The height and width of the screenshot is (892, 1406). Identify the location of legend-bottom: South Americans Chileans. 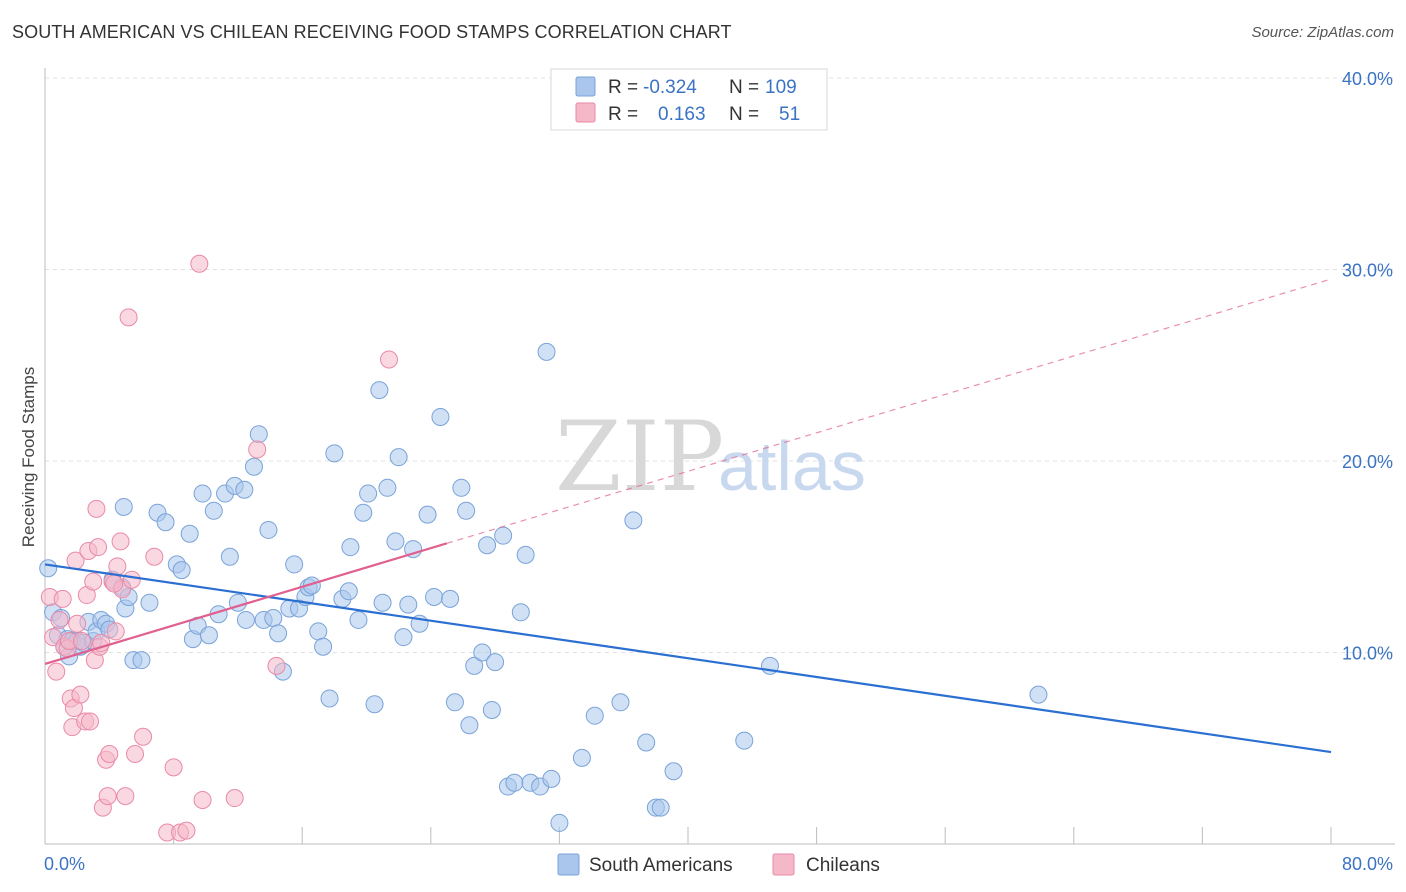
(718, 864).